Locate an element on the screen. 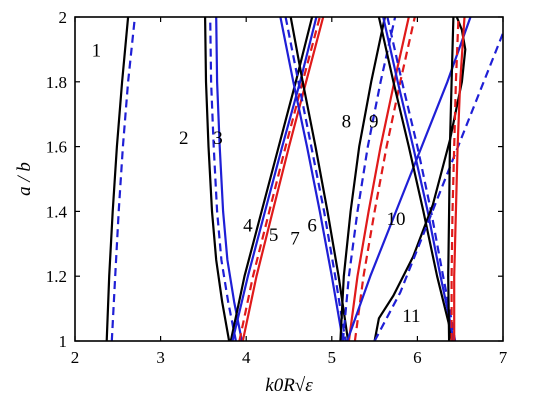 This screenshot has height=408, width=550. y-tick-label: 1.6 is located at coordinates (56, 147).